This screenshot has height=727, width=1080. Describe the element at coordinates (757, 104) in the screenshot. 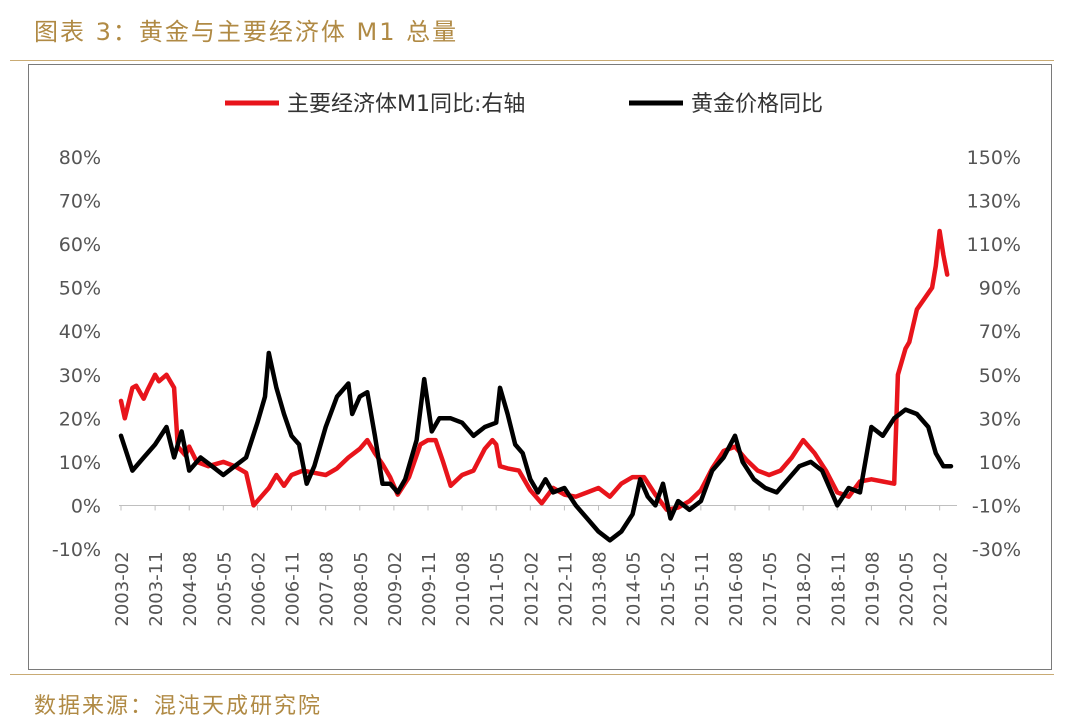

I see `legend-label-gold: 黄金价格同比` at that location.